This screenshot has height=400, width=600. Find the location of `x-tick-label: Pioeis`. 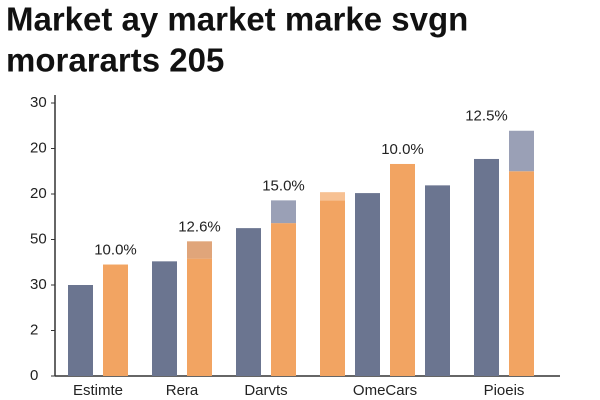

x-tick-label: Pioeis is located at coordinates (504, 390).